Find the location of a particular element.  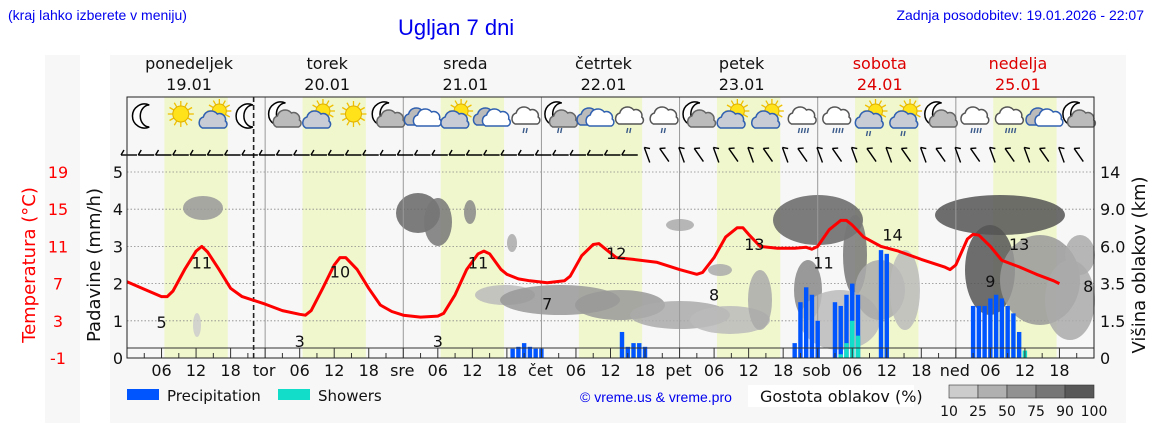

temp-tick: -1 is located at coordinates (58, 358).